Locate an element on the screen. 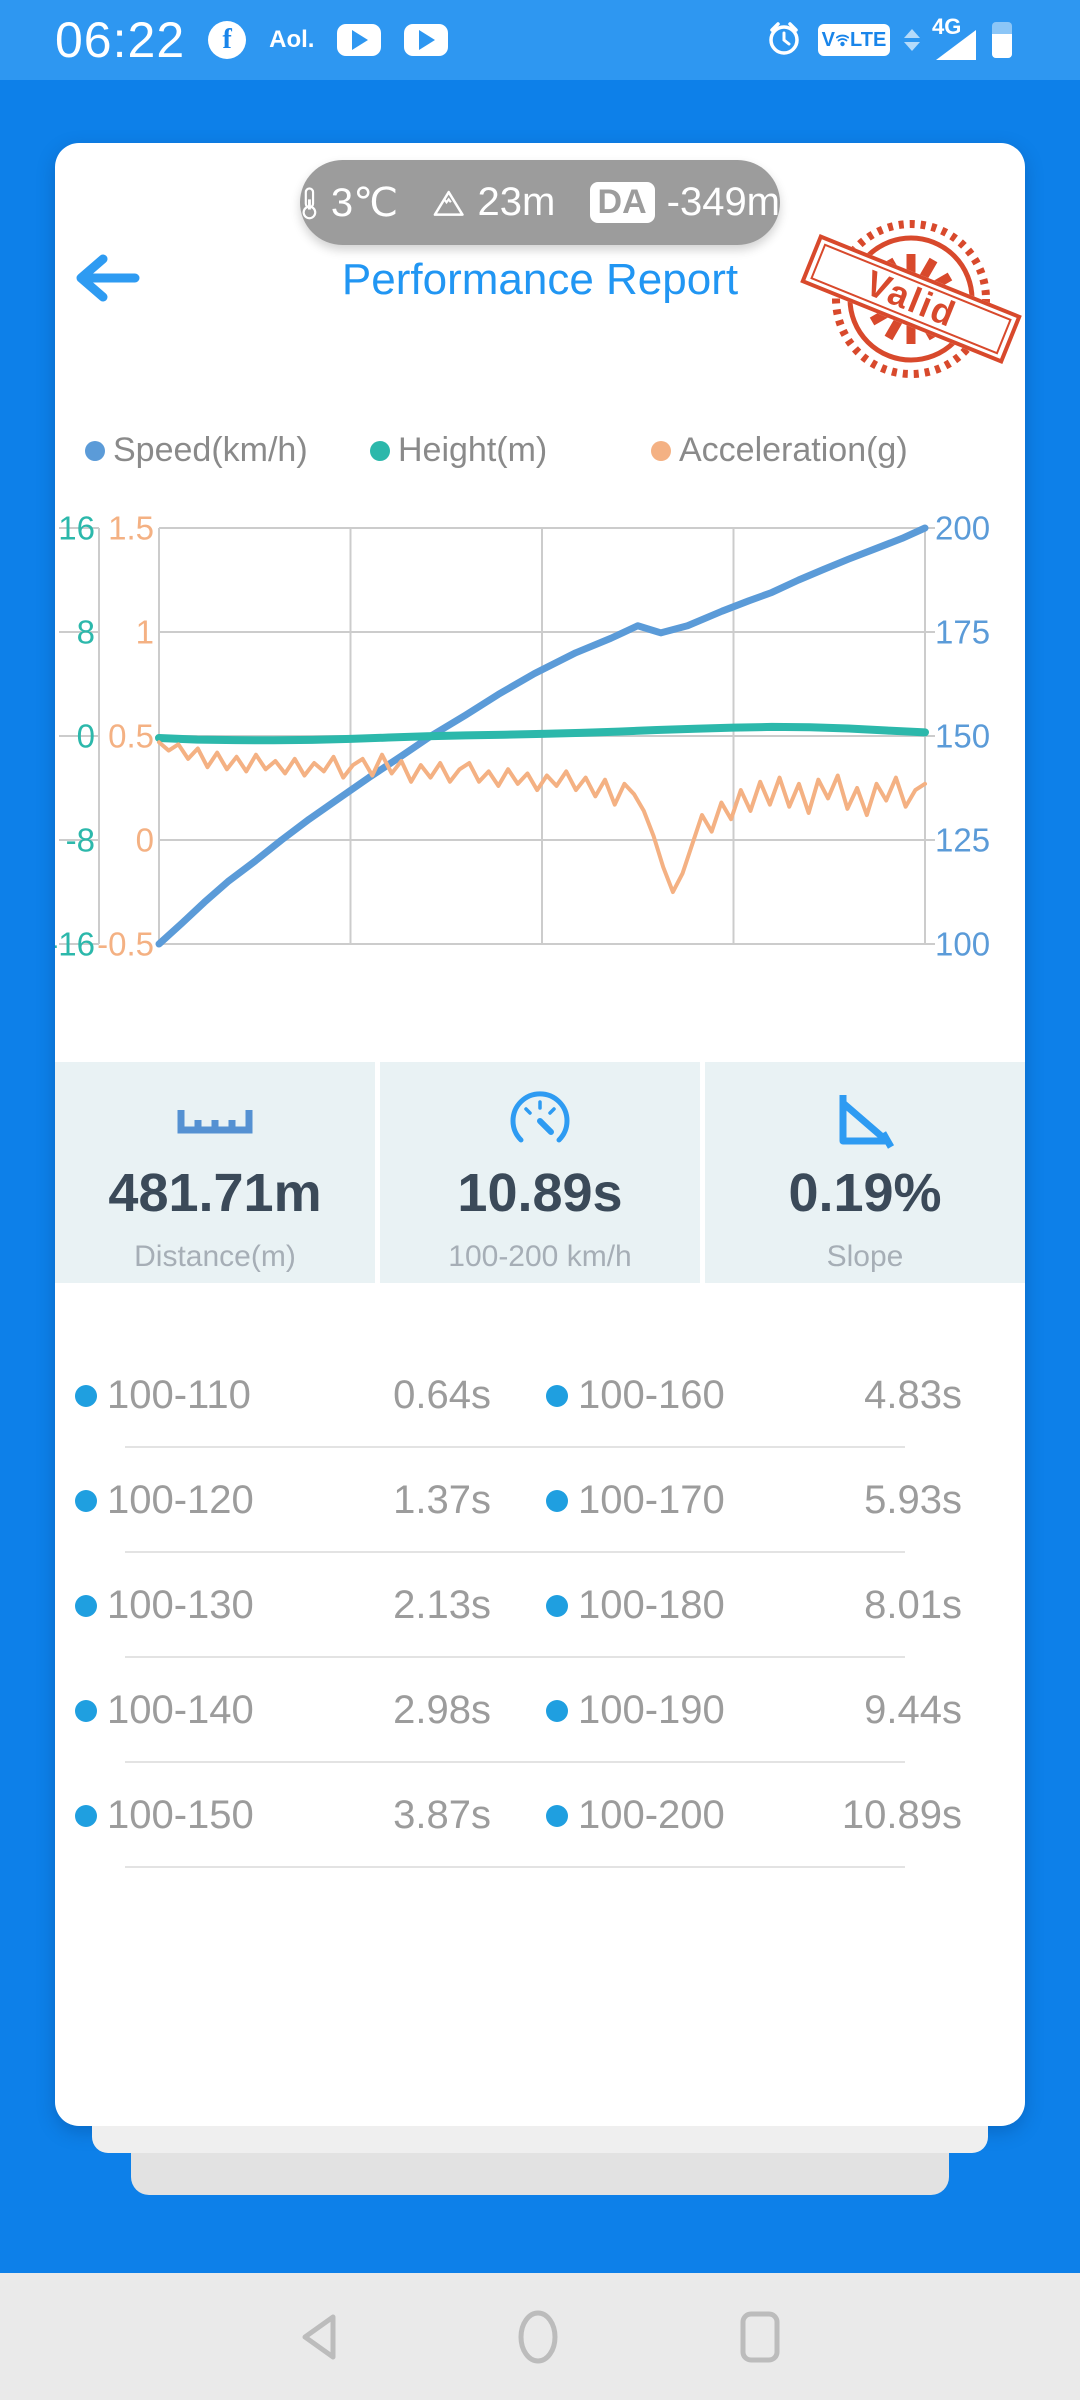 This screenshot has width=1080, height=2400. svg-text: 1.5 is located at coordinates (131, 528).